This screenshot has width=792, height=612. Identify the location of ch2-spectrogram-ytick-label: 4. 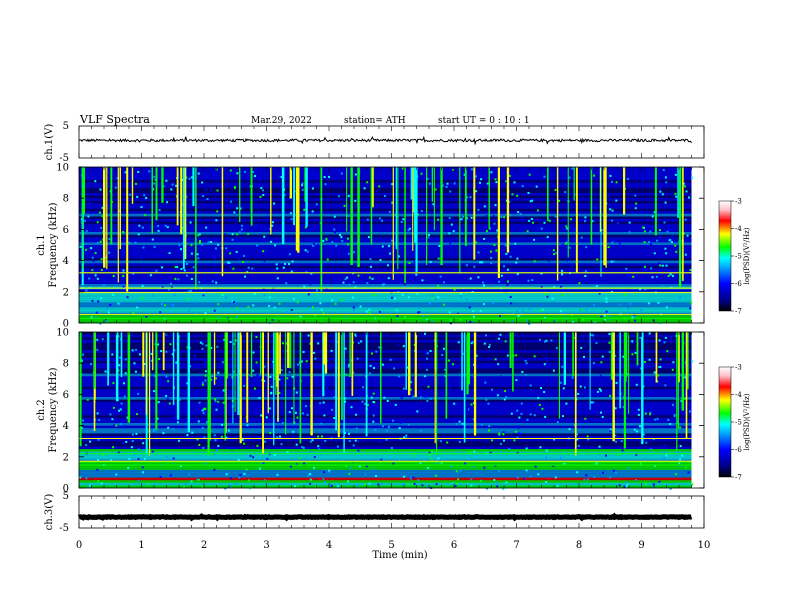
(66, 426).